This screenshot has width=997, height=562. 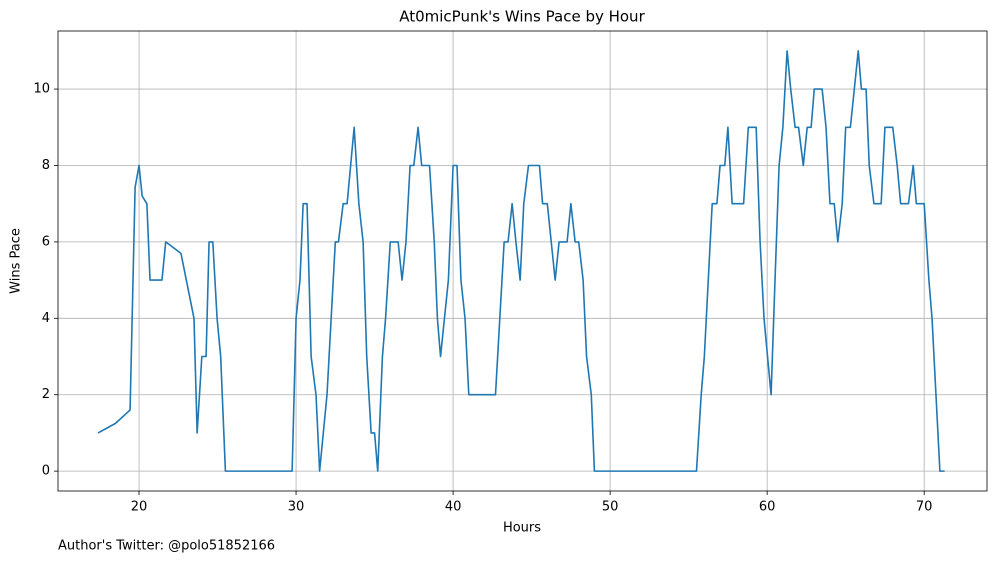 What do you see at coordinates (522, 17) in the screenshot?
I see `chart-title: At0micPunk's Wins Pace by Hour` at bounding box center [522, 17].